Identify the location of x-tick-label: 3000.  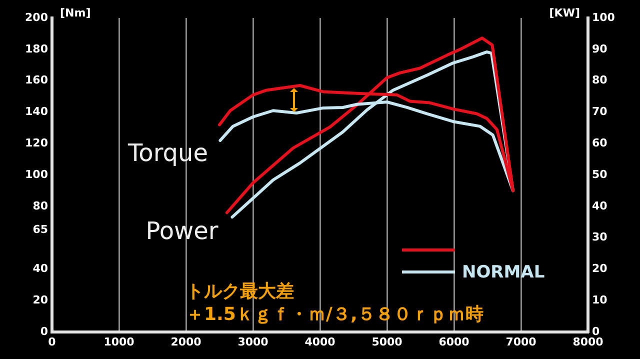
(253, 341).